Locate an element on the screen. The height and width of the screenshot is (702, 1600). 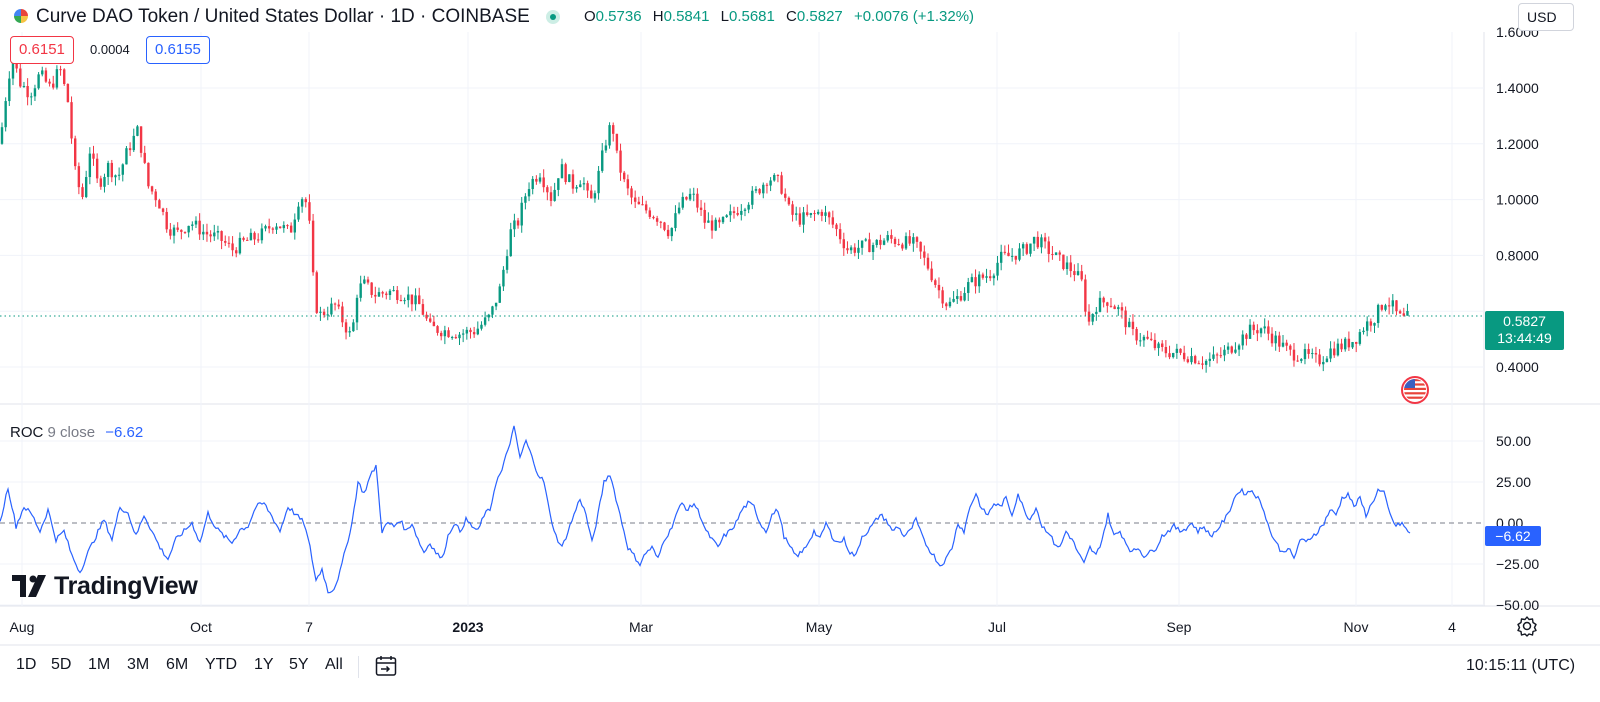
range-5y-button: 5Y is located at coordinates (299, 664).